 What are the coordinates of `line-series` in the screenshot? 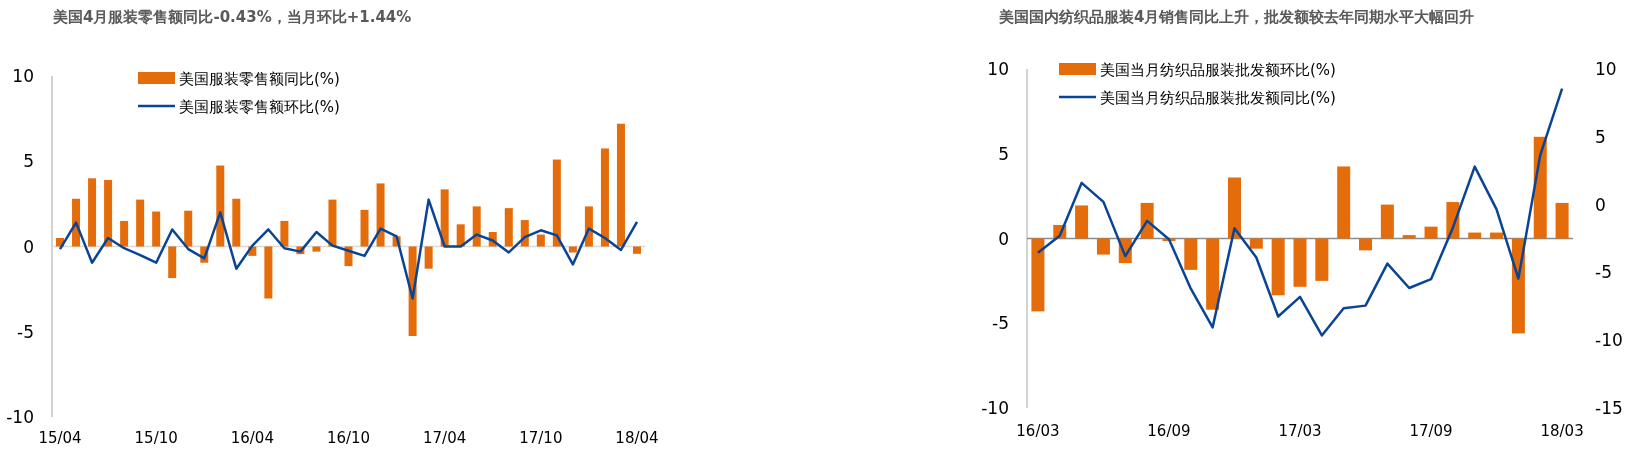 It's located at (348, 249).